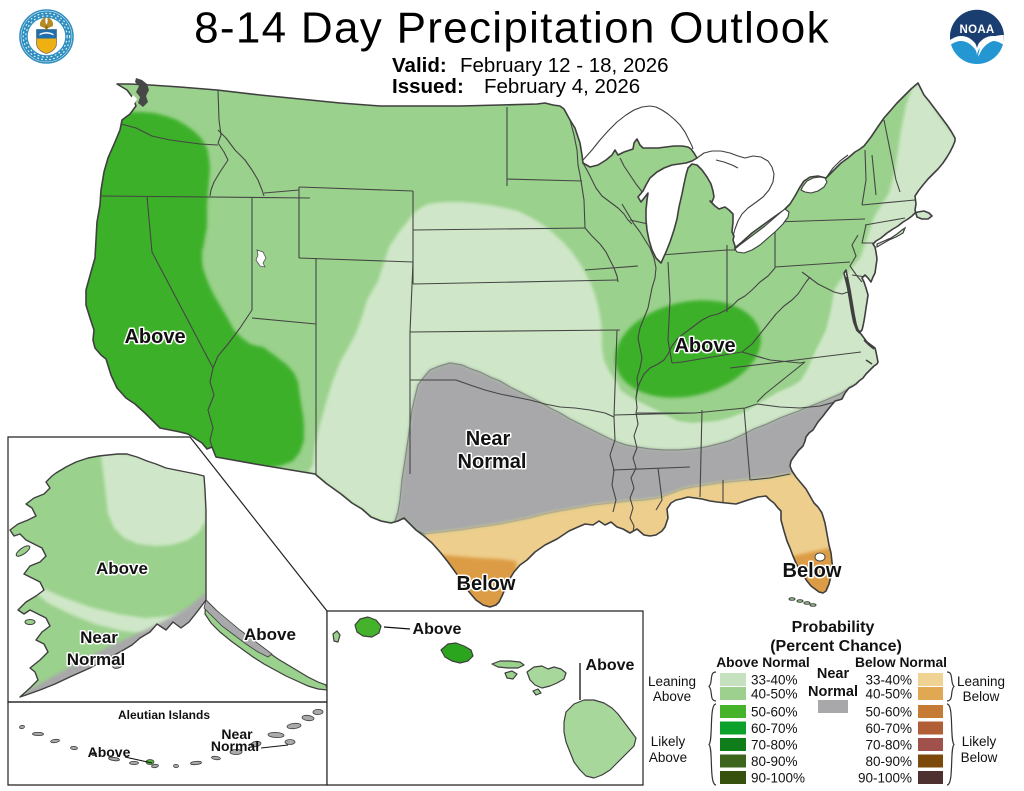 This screenshot has height=791, width=1024. I want to click on svg-text: 8-14 Day Precipitation Outlook, so click(512, 28).